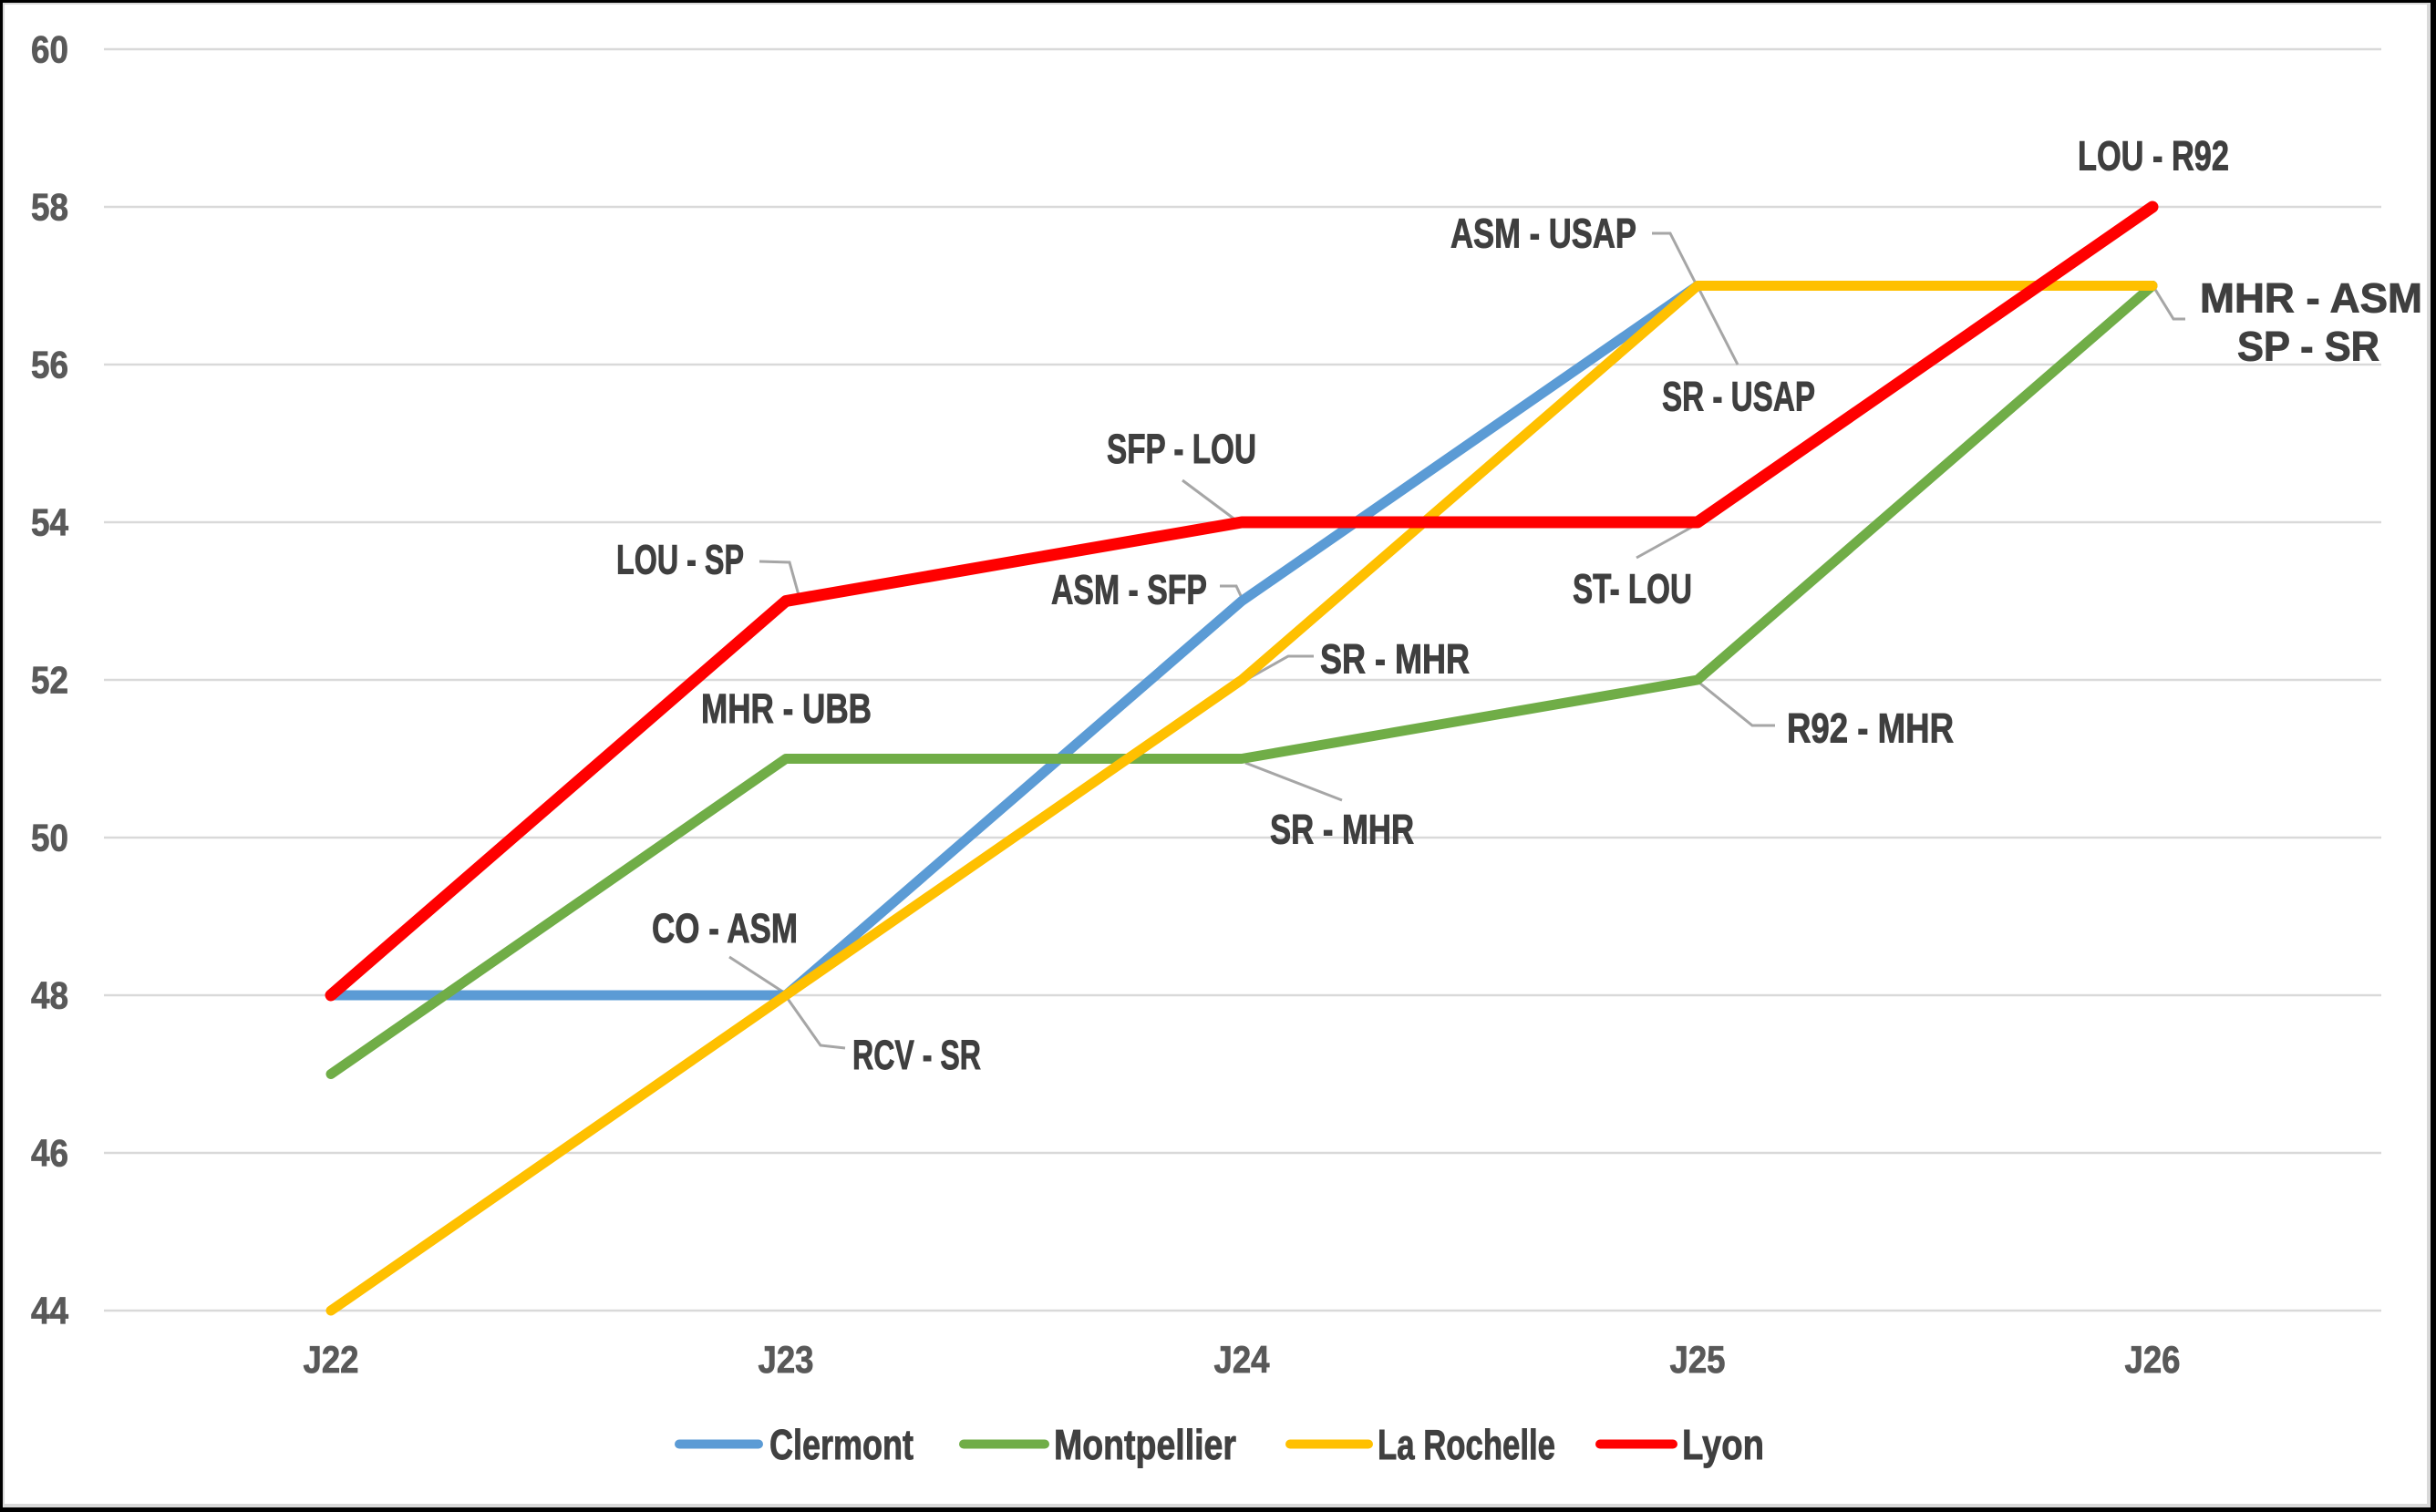 The image size is (2436, 1512). I want to click on svg-text: LOU - R92, so click(2153, 157).